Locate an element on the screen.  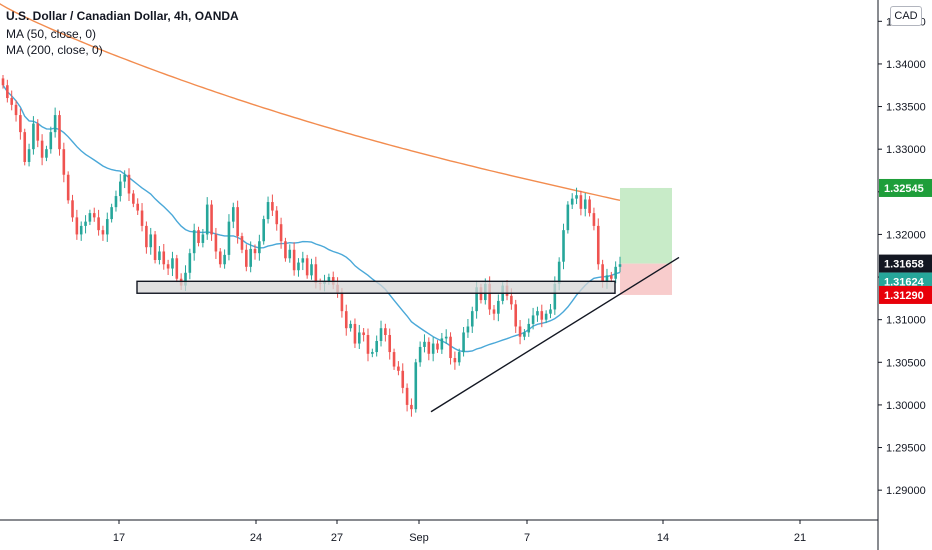
target-zone is located at coordinates (646, 225).